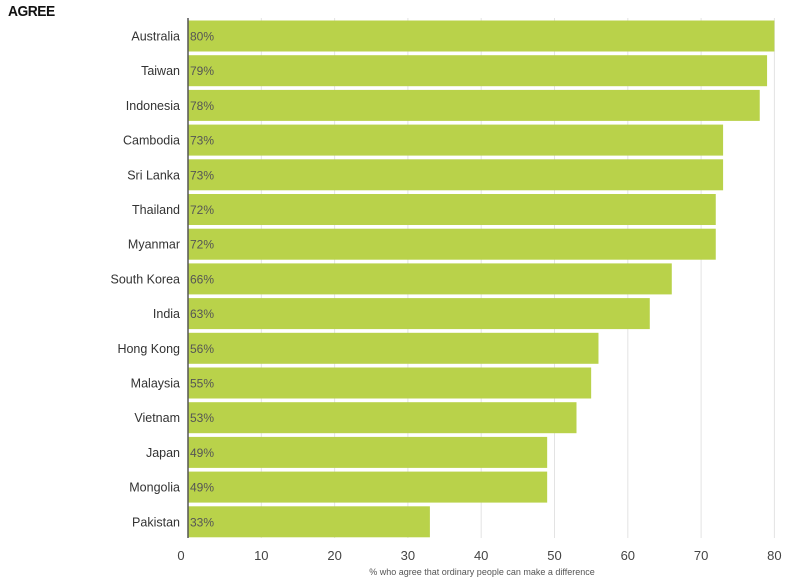 The height and width of the screenshot is (579, 788). I want to click on category-label: Cambodia, so click(151, 141).